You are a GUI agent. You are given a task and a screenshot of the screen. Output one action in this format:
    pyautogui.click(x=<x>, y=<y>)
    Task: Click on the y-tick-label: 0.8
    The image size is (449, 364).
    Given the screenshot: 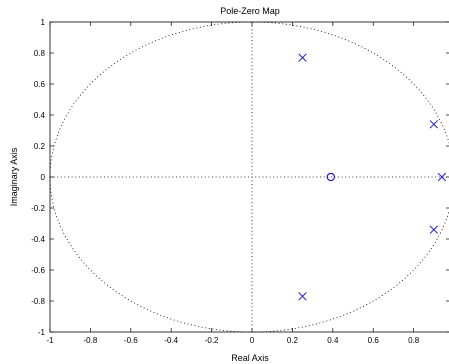 What is the action you would take?
    pyautogui.click(x=40, y=53)
    